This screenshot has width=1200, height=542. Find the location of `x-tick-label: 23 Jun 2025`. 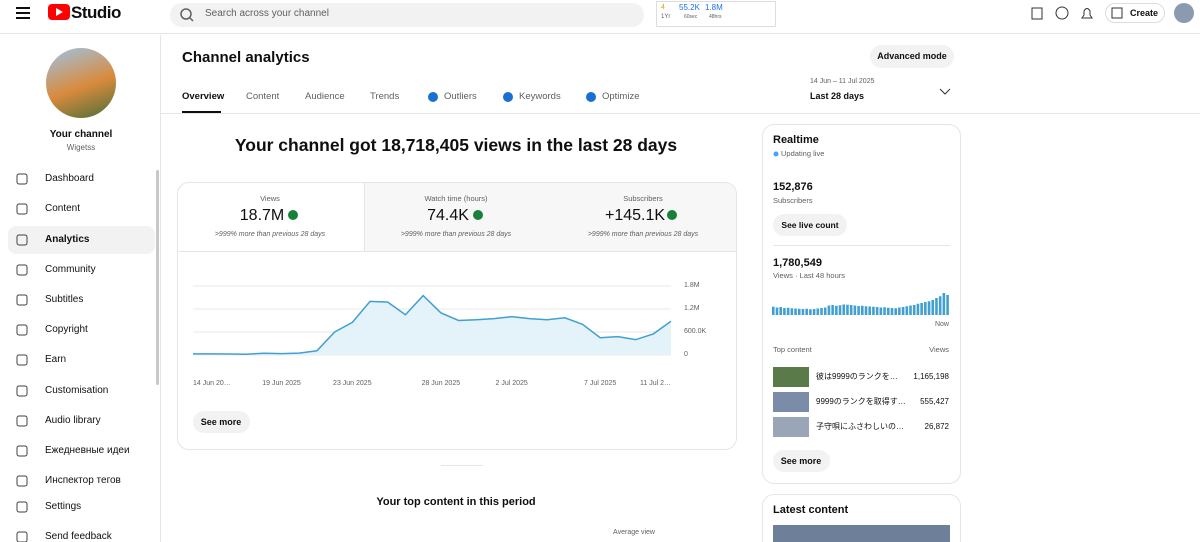

x-tick-label: 23 Jun 2025 is located at coordinates (352, 383).